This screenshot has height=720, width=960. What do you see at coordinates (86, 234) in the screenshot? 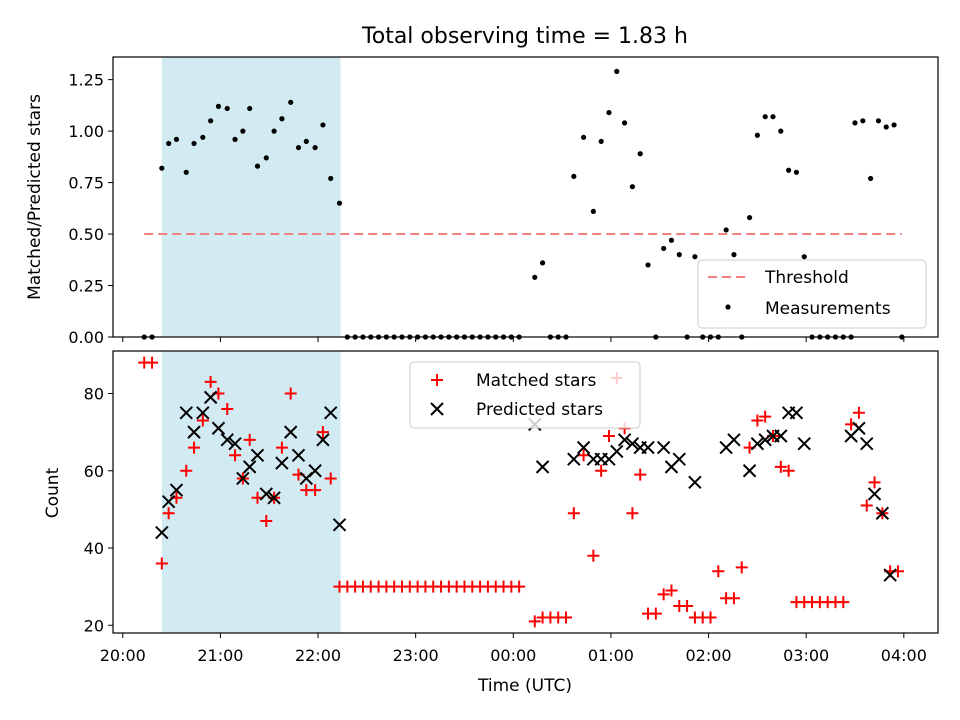
I see `y-tick-label: 0.50` at bounding box center [86, 234].